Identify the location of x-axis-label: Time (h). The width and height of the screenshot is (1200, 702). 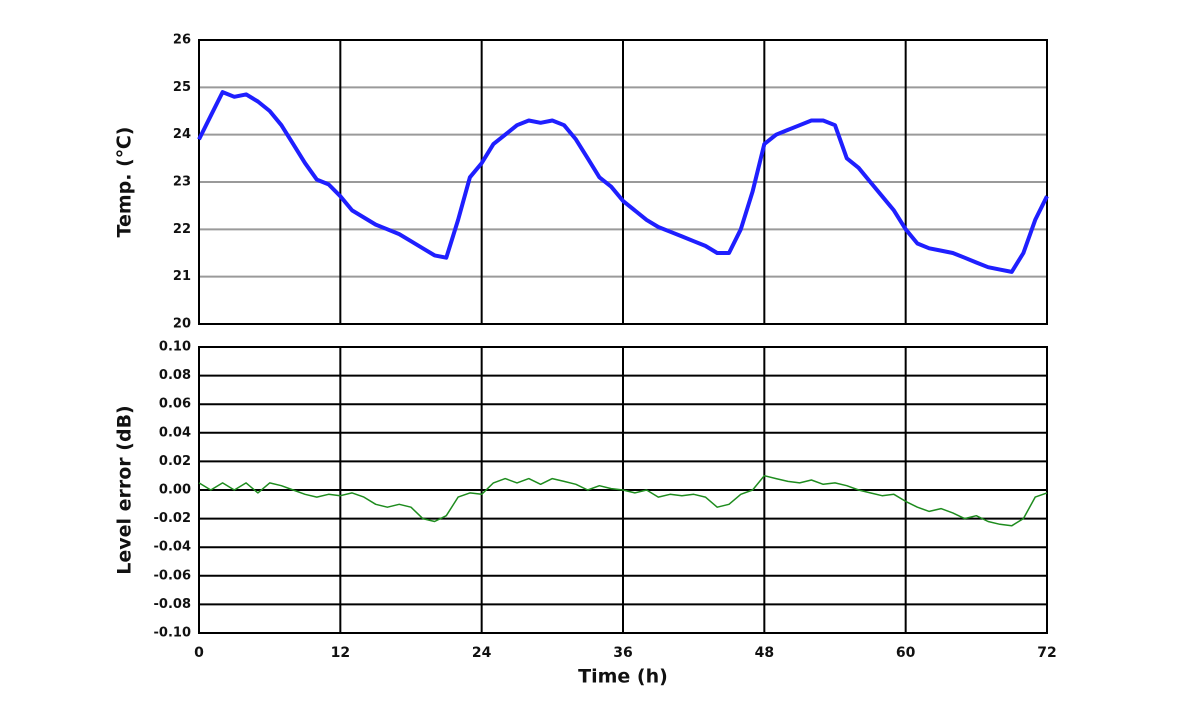
(623, 677).